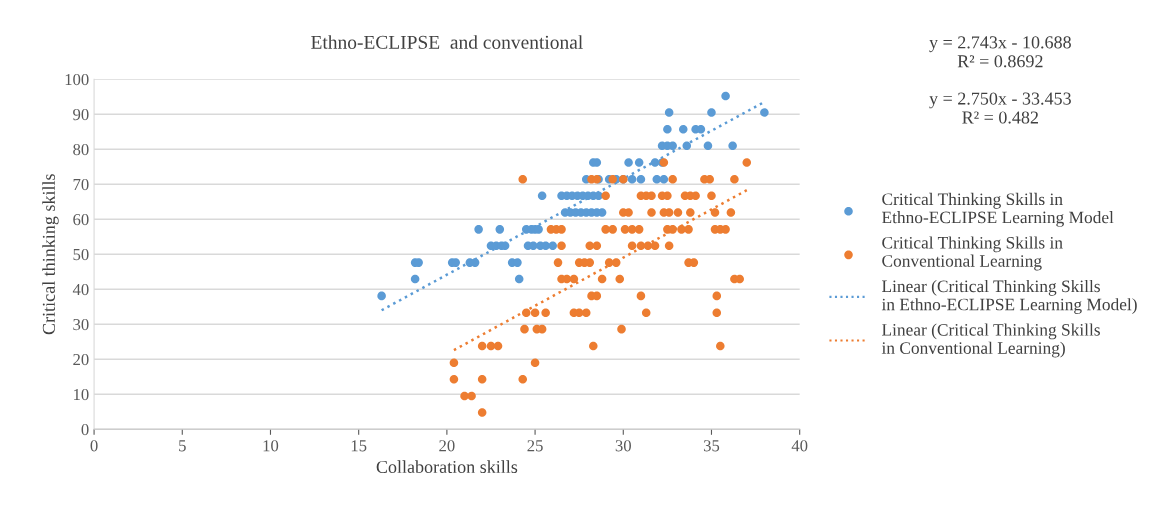 The width and height of the screenshot is (1176, 511). I want to click on y-tick-label: 30, so click(81, 324).